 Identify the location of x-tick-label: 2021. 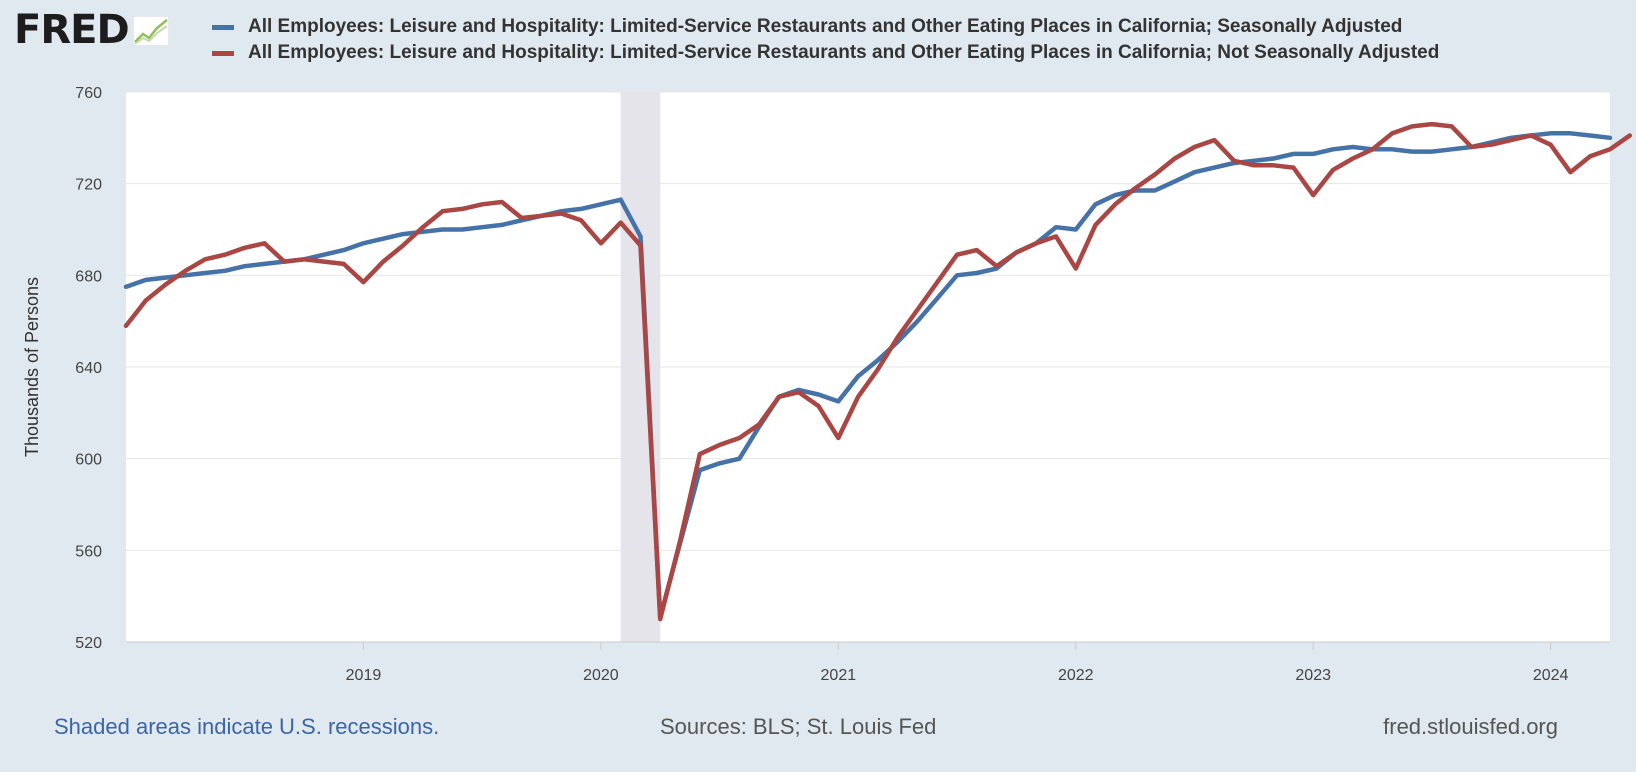
(839, 675).